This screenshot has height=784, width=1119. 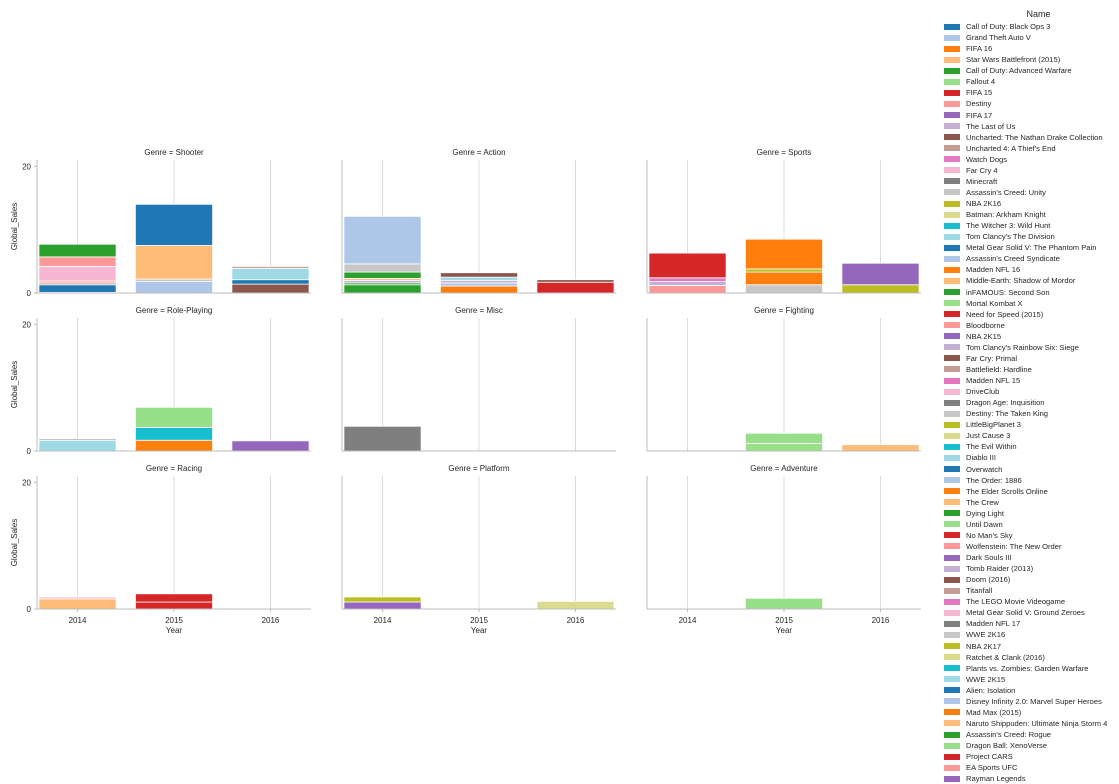 What do you see at coordinates (986, 635) in the screenshot?
I see `legend-label: WWE 2K16` at bounding box center [986, 635].